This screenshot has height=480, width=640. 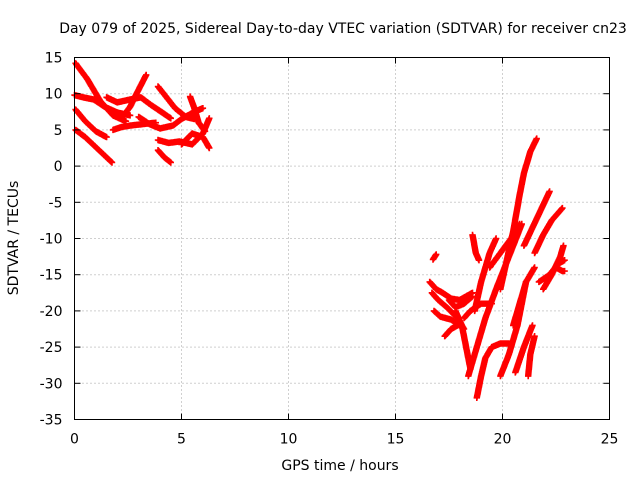 What do you see at coordinates (51, 240) in the screenshot?
I see `y-tick-label: -10` at bounding box center [51, 240].